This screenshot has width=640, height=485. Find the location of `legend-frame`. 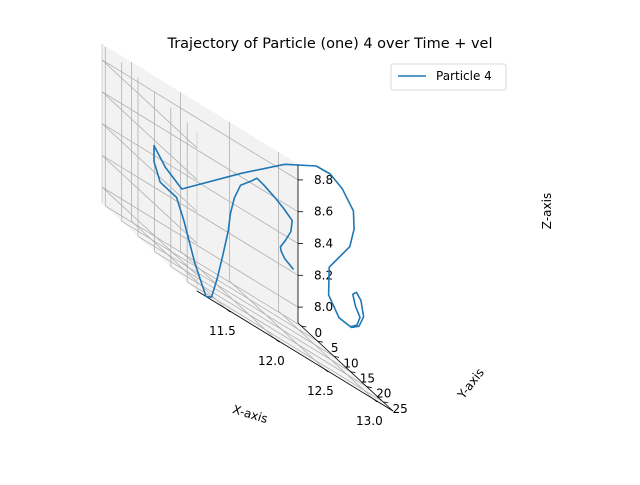

legend-frame is located at coordinates (448, 77).